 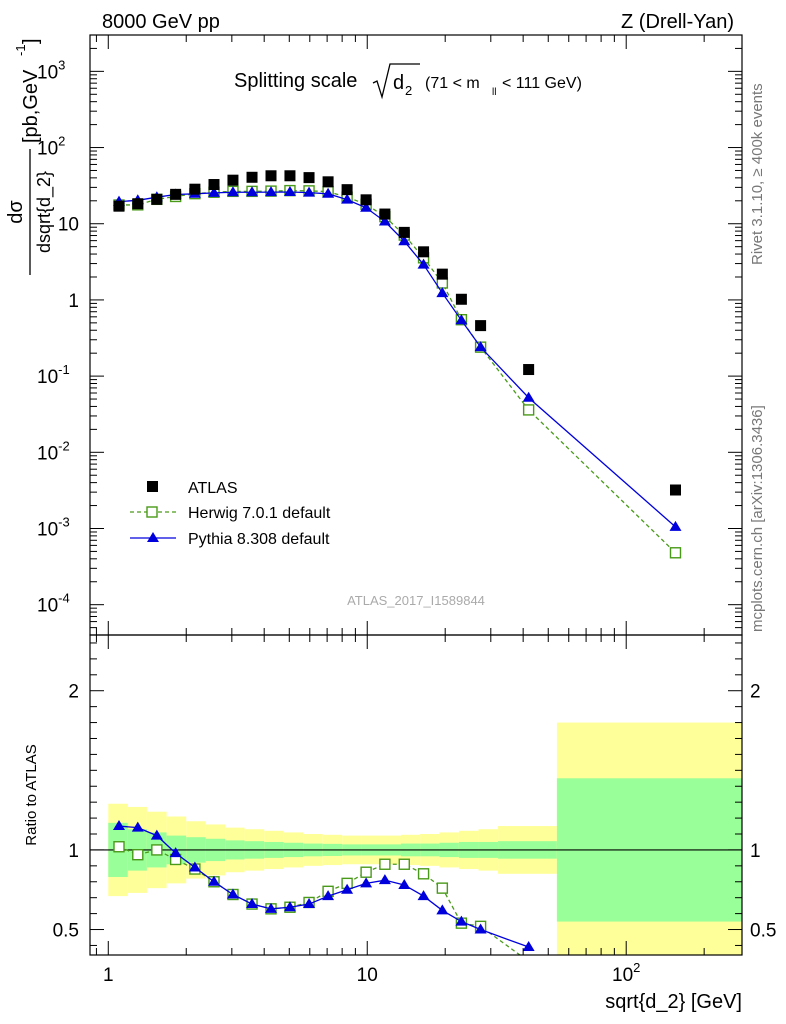 What do you see at coordinates (755, 851) in the screenshot?
I see `ratio-y-tick-label-right: 1` at bounding box center [755, 851].